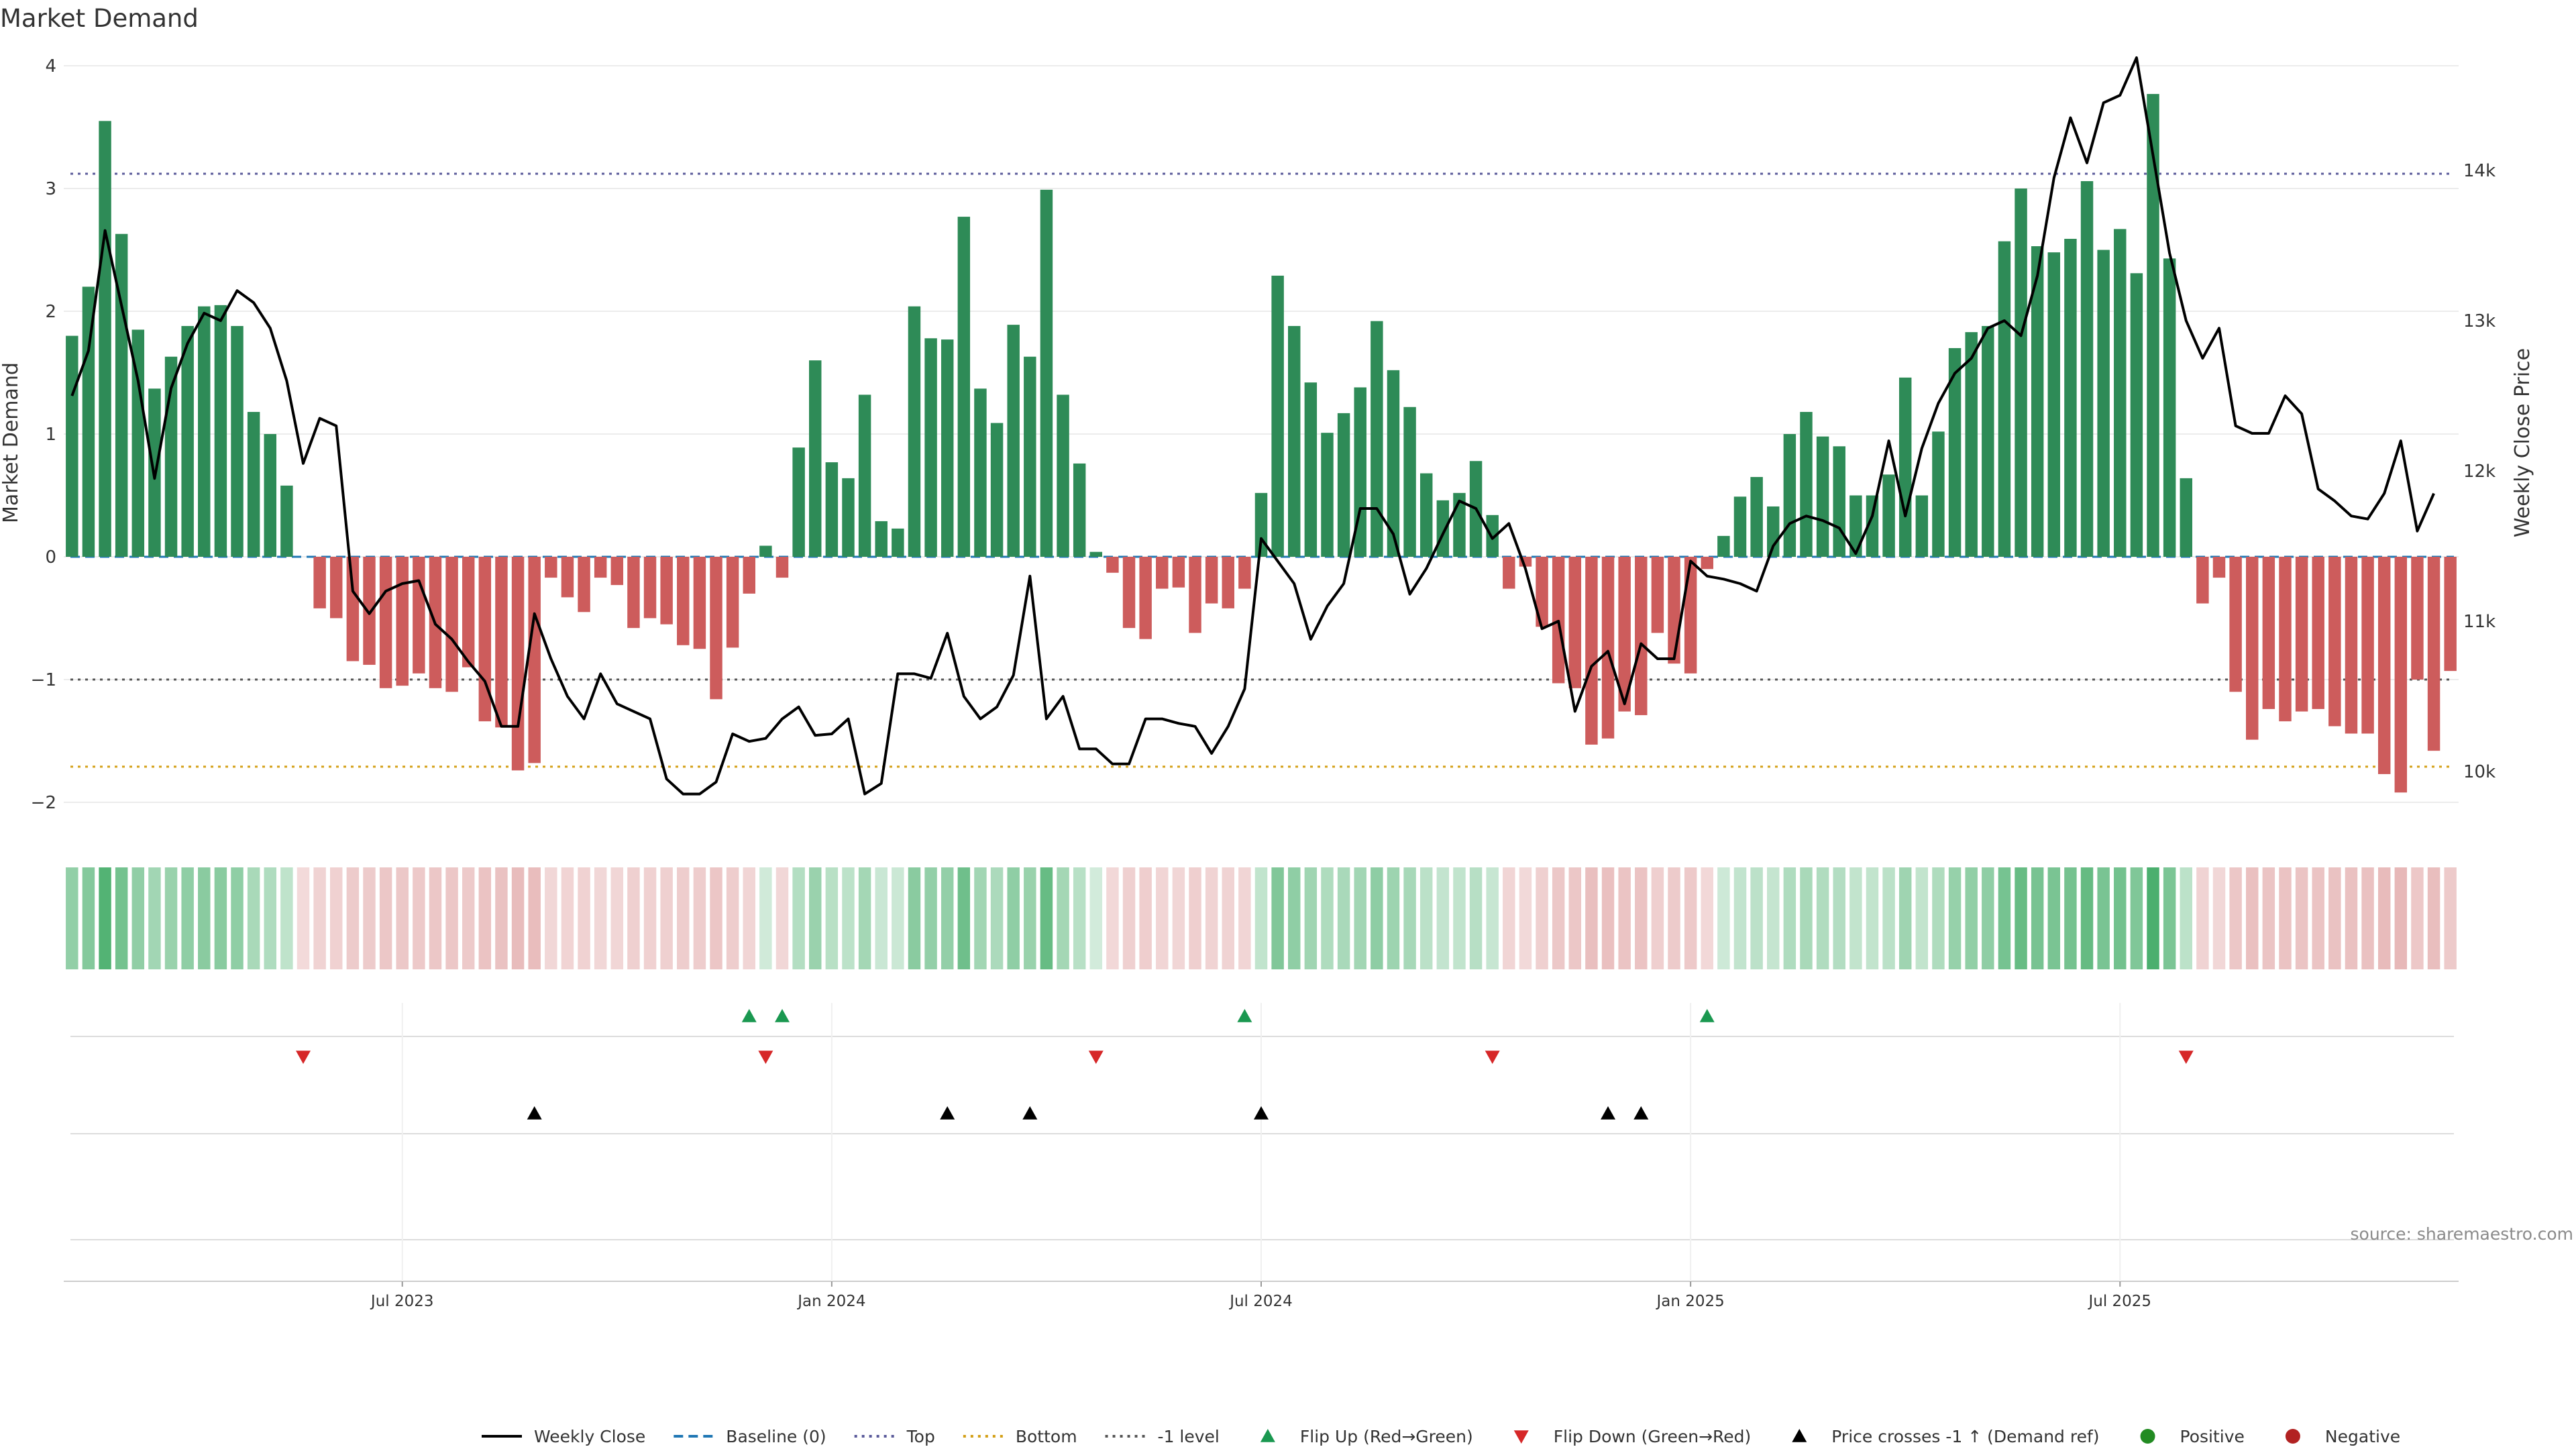 This screenshot has width=2576, height=1449. Describe the element at coordinates (50, 66) in the screenshot. I see `left-tick-label: 4` at that location.